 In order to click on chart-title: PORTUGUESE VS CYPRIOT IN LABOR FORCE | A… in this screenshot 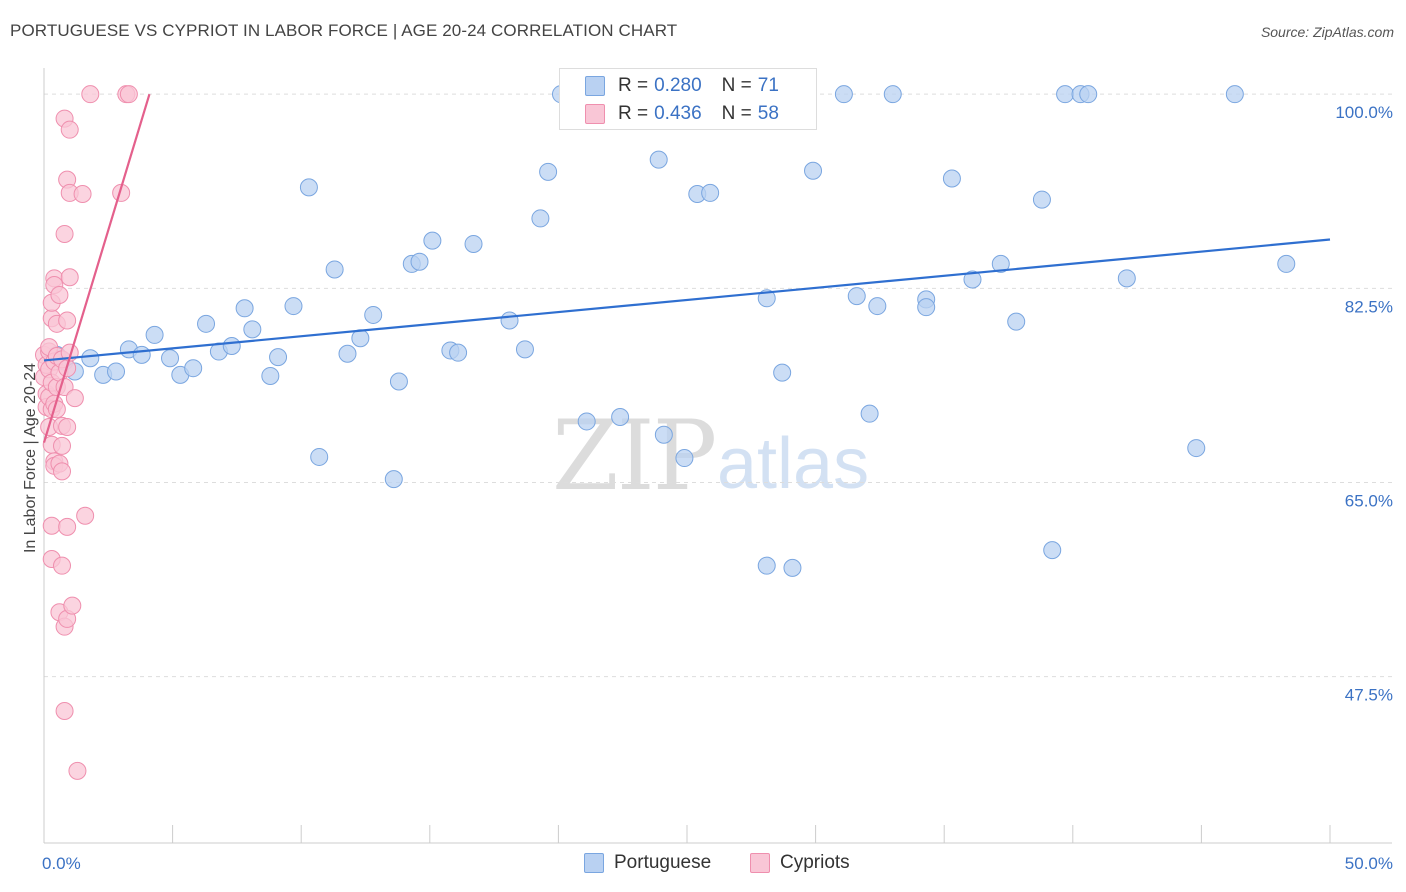, I will do `click(344, 30)`.